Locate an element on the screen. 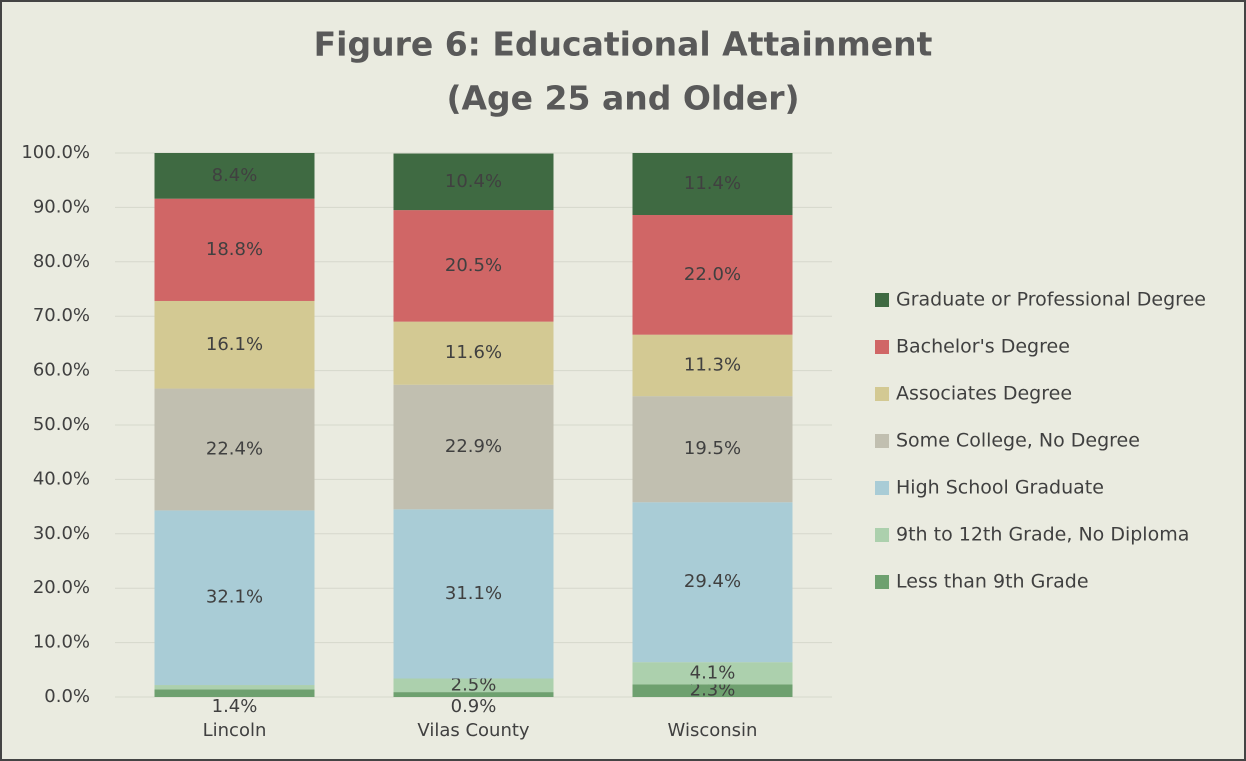  data-label: 18.8% is located at coordinates (234, 249).